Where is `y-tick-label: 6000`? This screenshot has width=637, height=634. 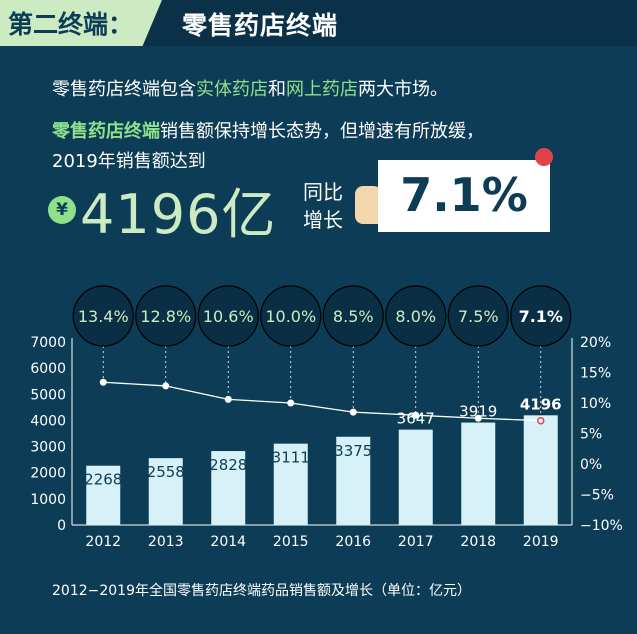 y-tick-label: 6000 is located at coordinates (48, 369).